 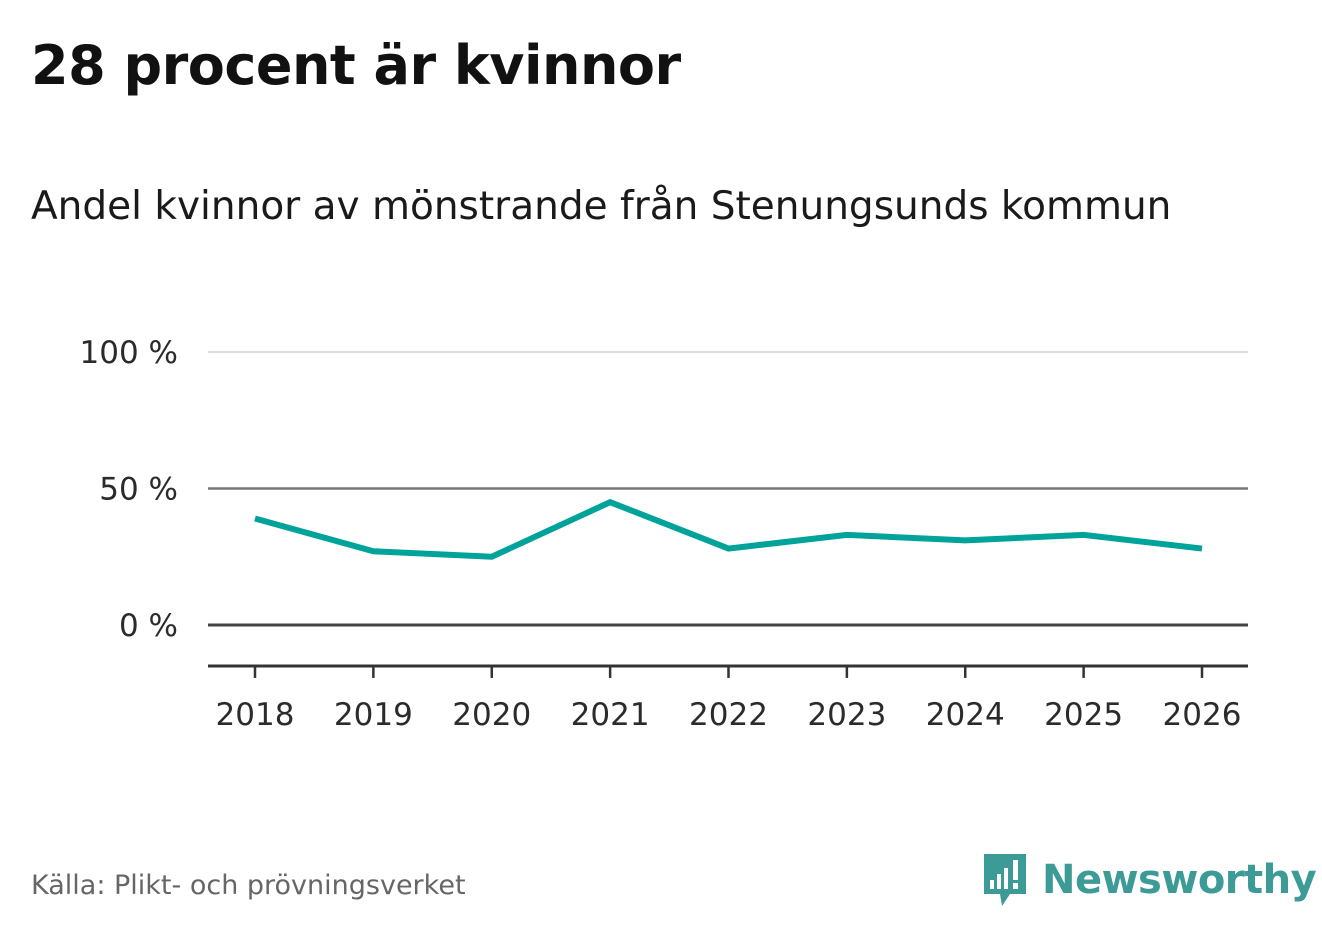 What do you see at coordinates (1005, 880) in the screenshot?
I see `newsworthy-logo-icon` at bounding box center [1005, 880].